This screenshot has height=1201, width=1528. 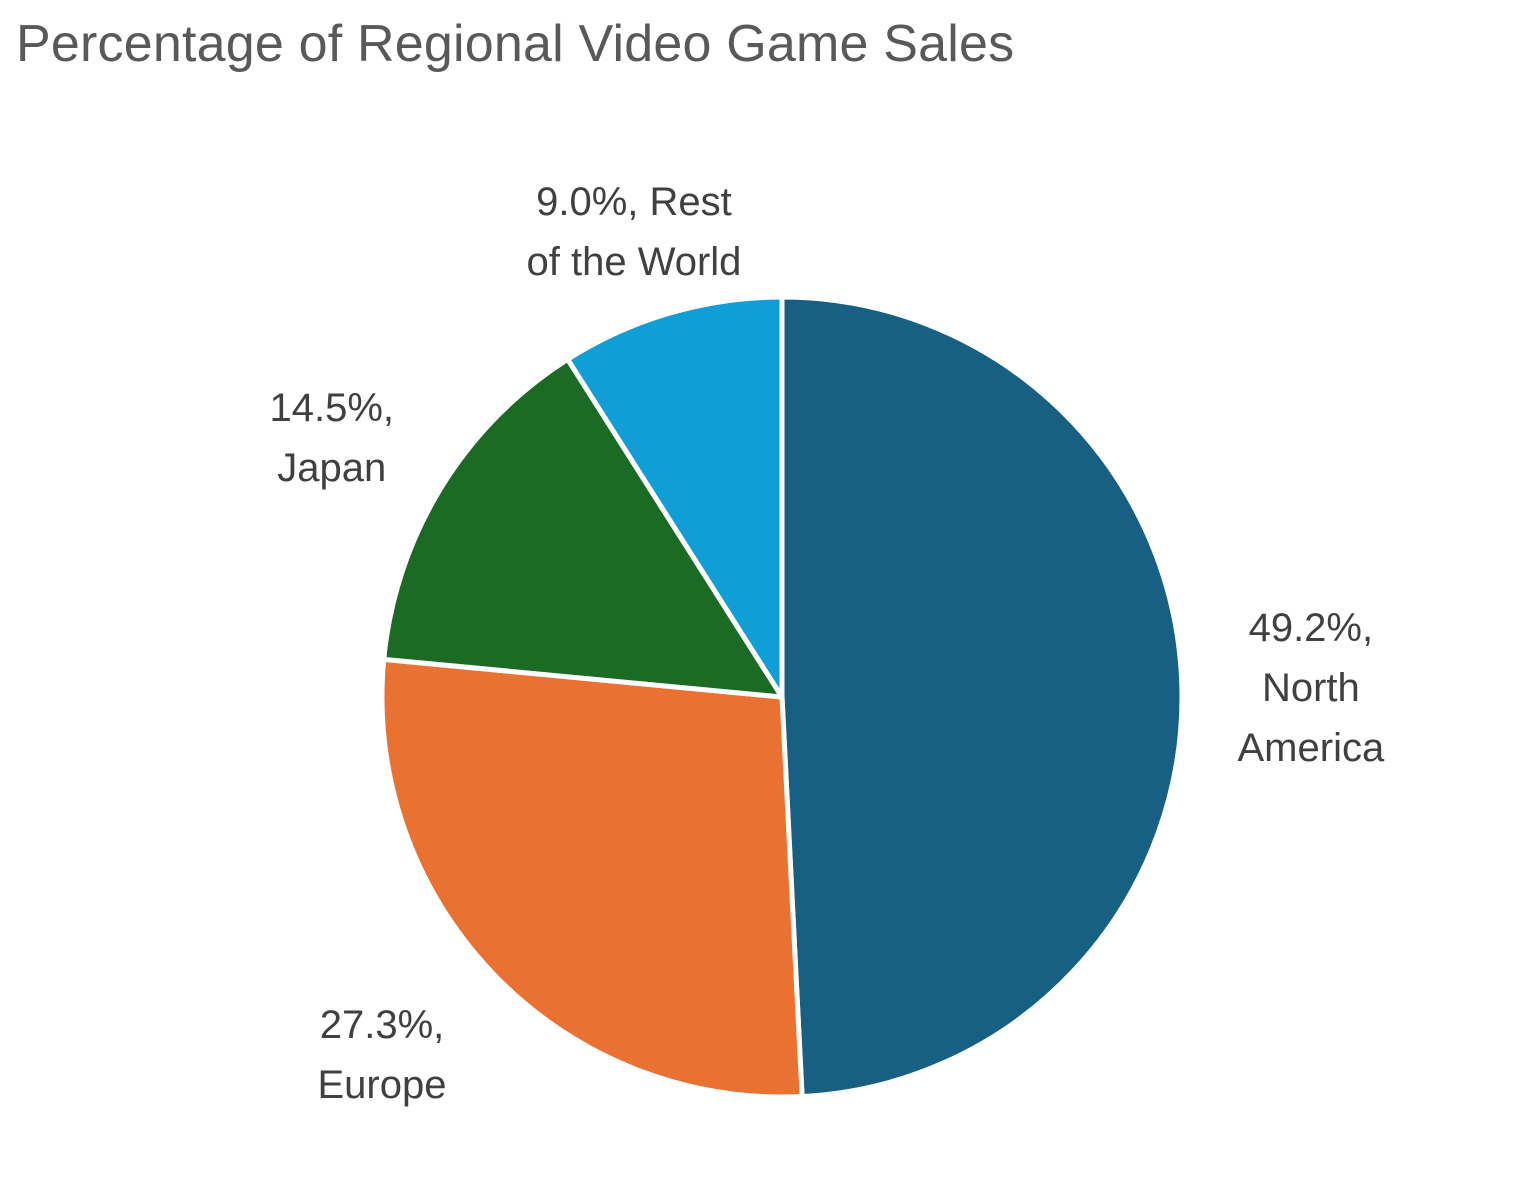 What do you see at coordinates (382, 1055) in the screenshot?
I see `data-label-europe: 27.3%, Europe` at bounding box center [382, 1055].